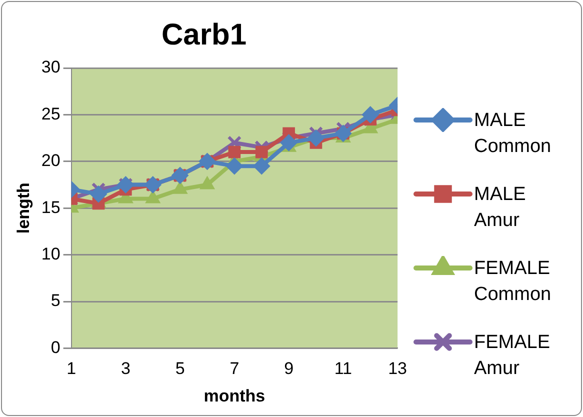 This screenshot has height=417, width=583. What do you see at coordinates (180, 368) in the screenshot?
I see `x-tick-label: 5` at bounding box center [180, 368].